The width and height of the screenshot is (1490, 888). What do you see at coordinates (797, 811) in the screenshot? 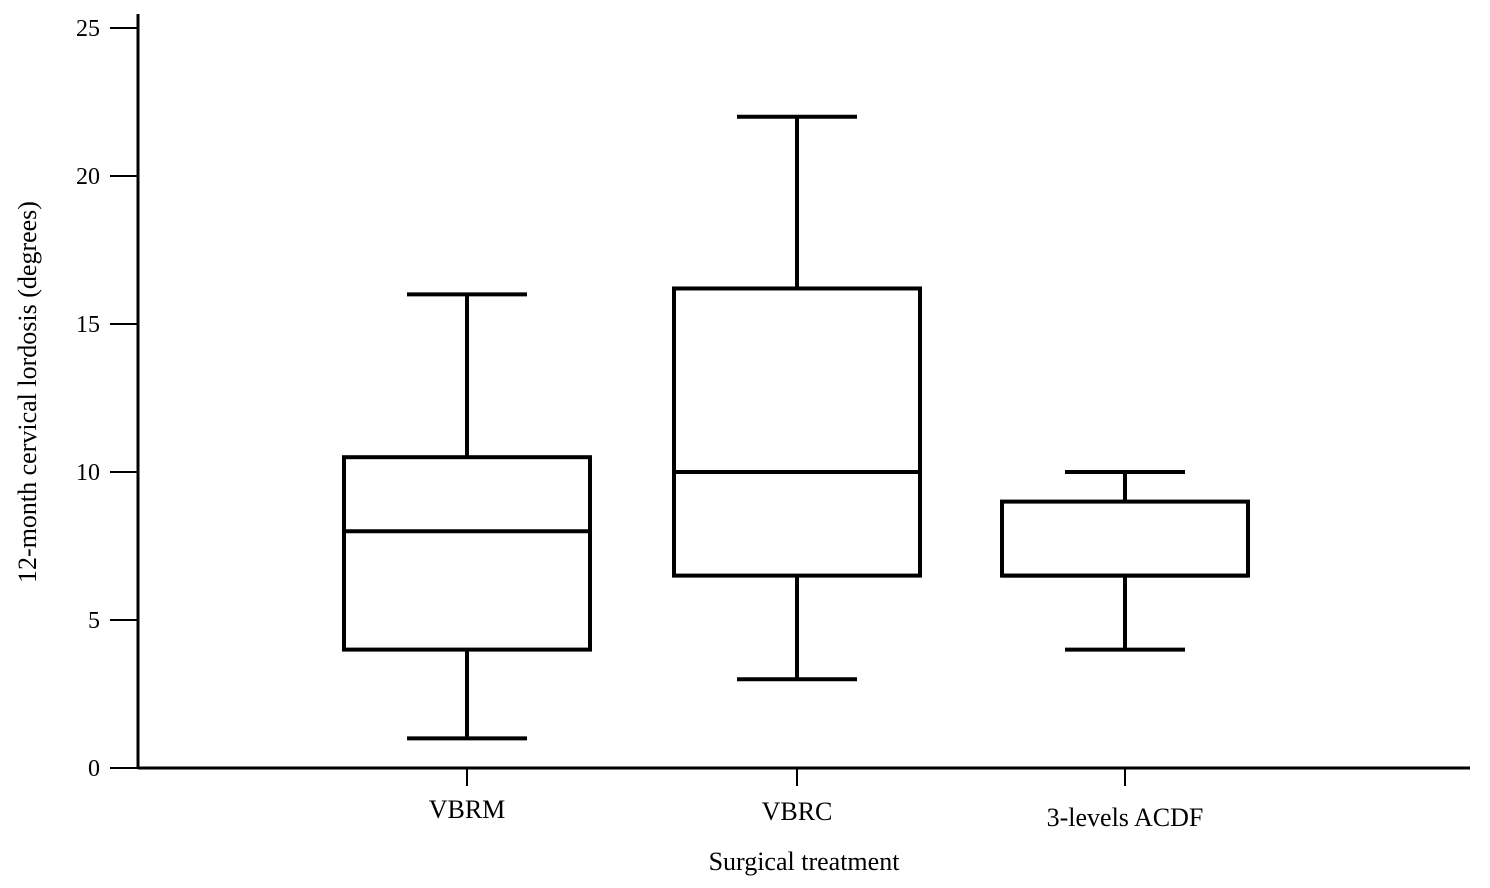
I see `x-category-label: VBRC` at bounding box center [797, 811].